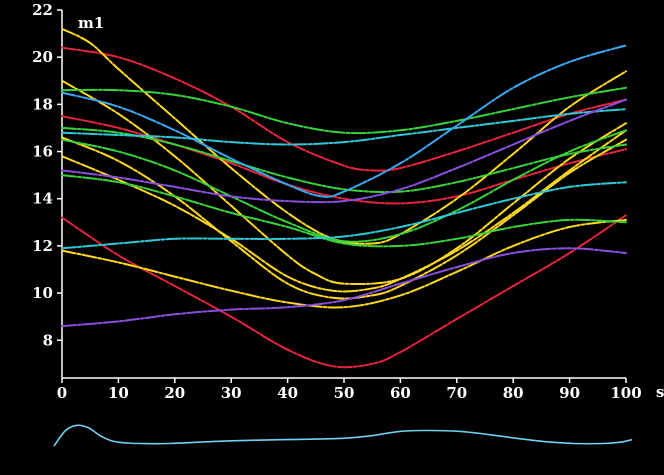 This screenshot has width=664, height=475. What do you see at coordinates (400, 393) in the screenshot?
I see `x-tick-label: 60` at bounding box center [400, 393].